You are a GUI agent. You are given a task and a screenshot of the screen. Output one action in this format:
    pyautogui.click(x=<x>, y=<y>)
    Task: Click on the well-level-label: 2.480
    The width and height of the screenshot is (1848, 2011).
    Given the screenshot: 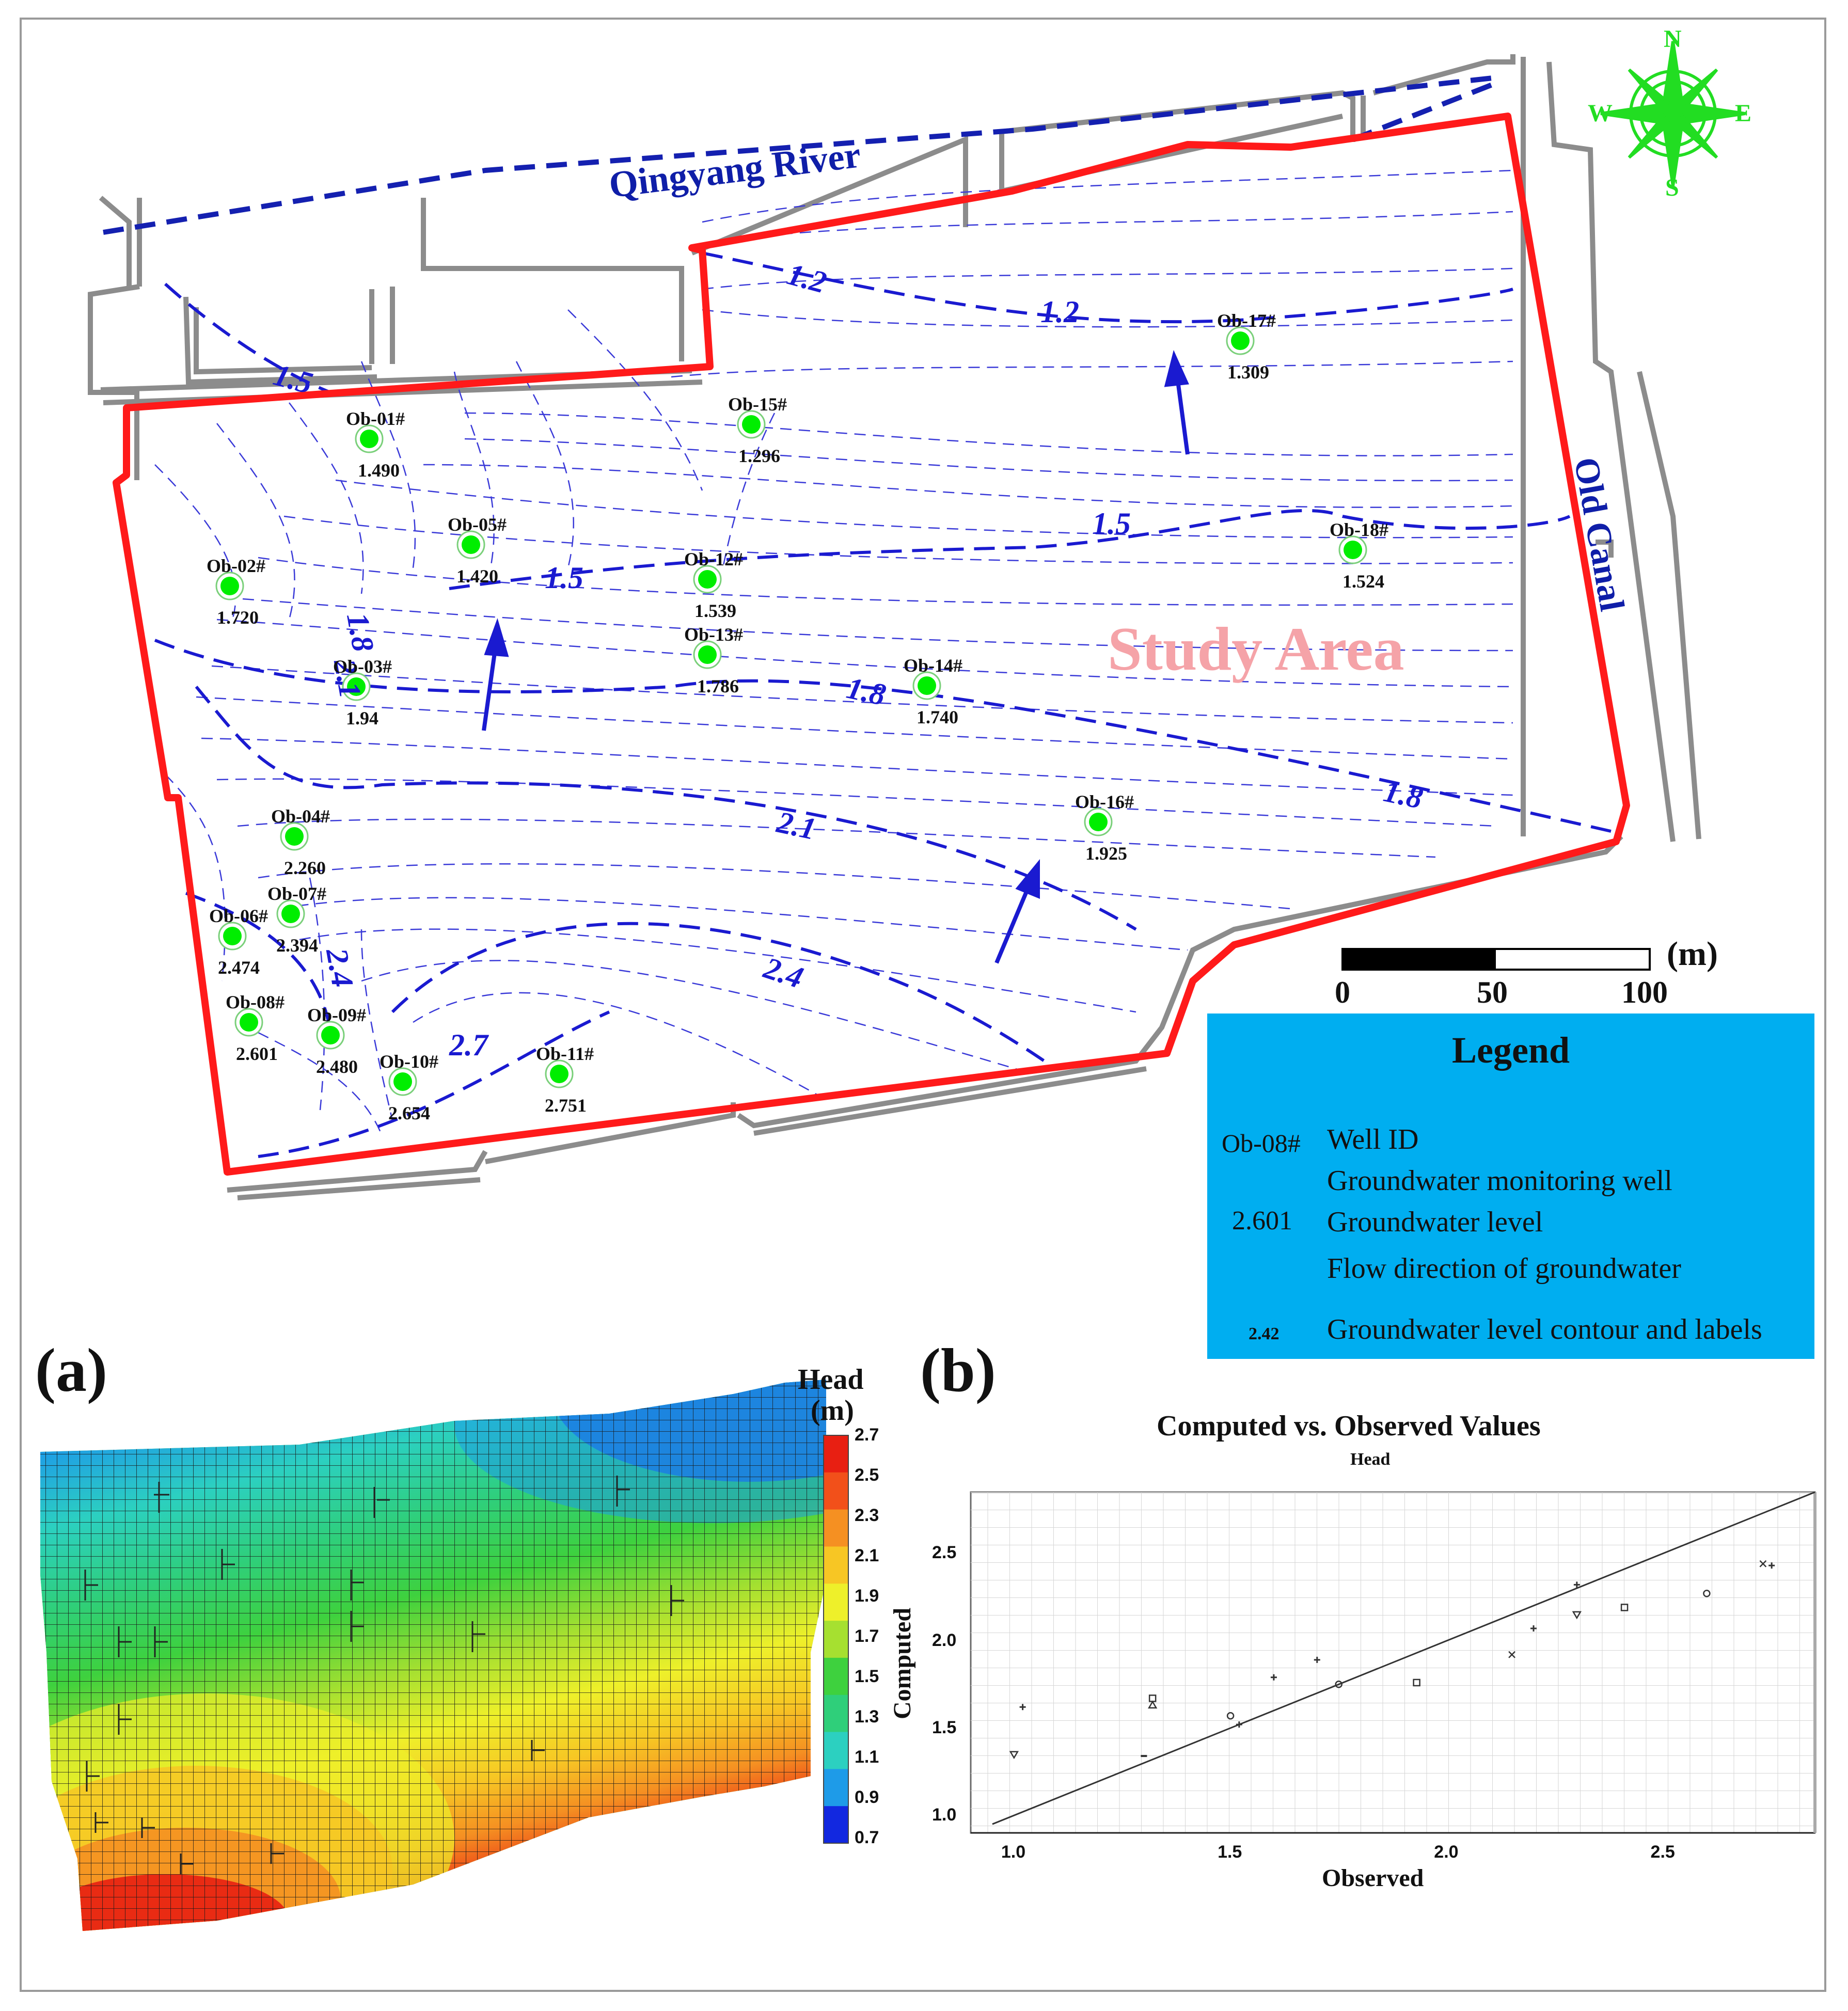 What is the action you would take?
    pyautogui.click(x=337, y=1066)
    